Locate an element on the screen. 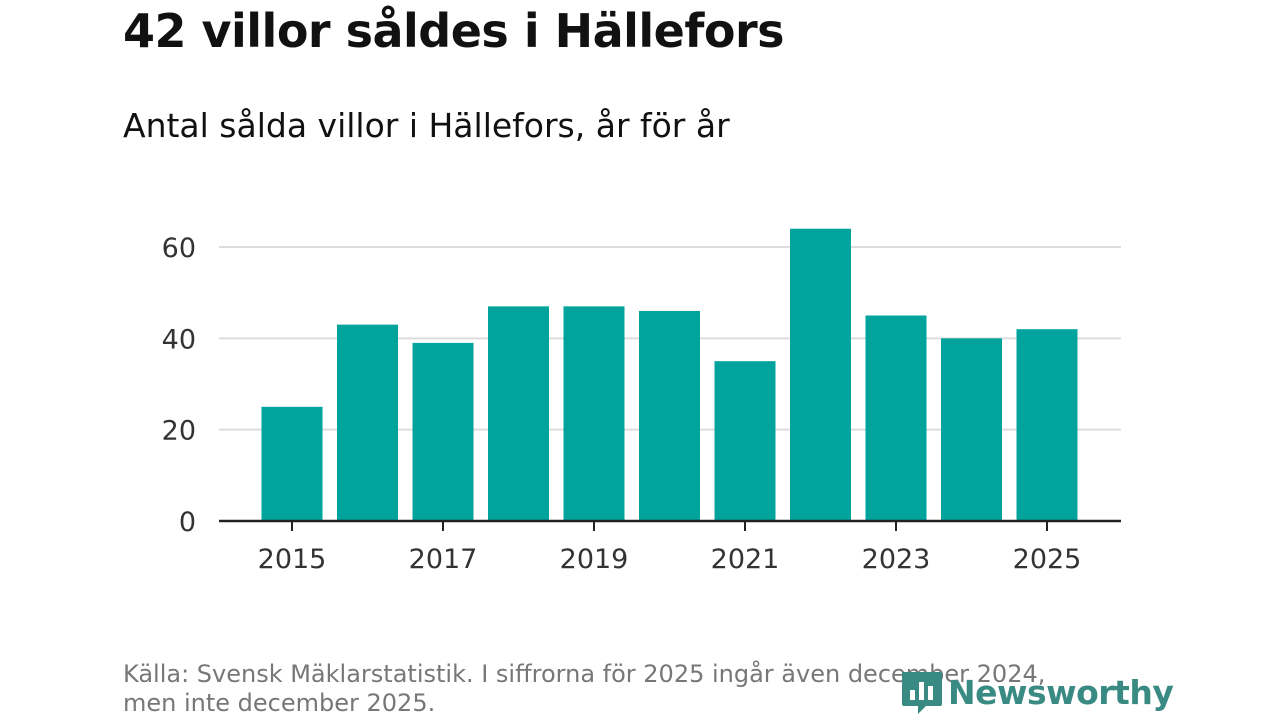 The image size is (1280, 720). y-tick-label-40: 40 is located at coordinates (179, 339).